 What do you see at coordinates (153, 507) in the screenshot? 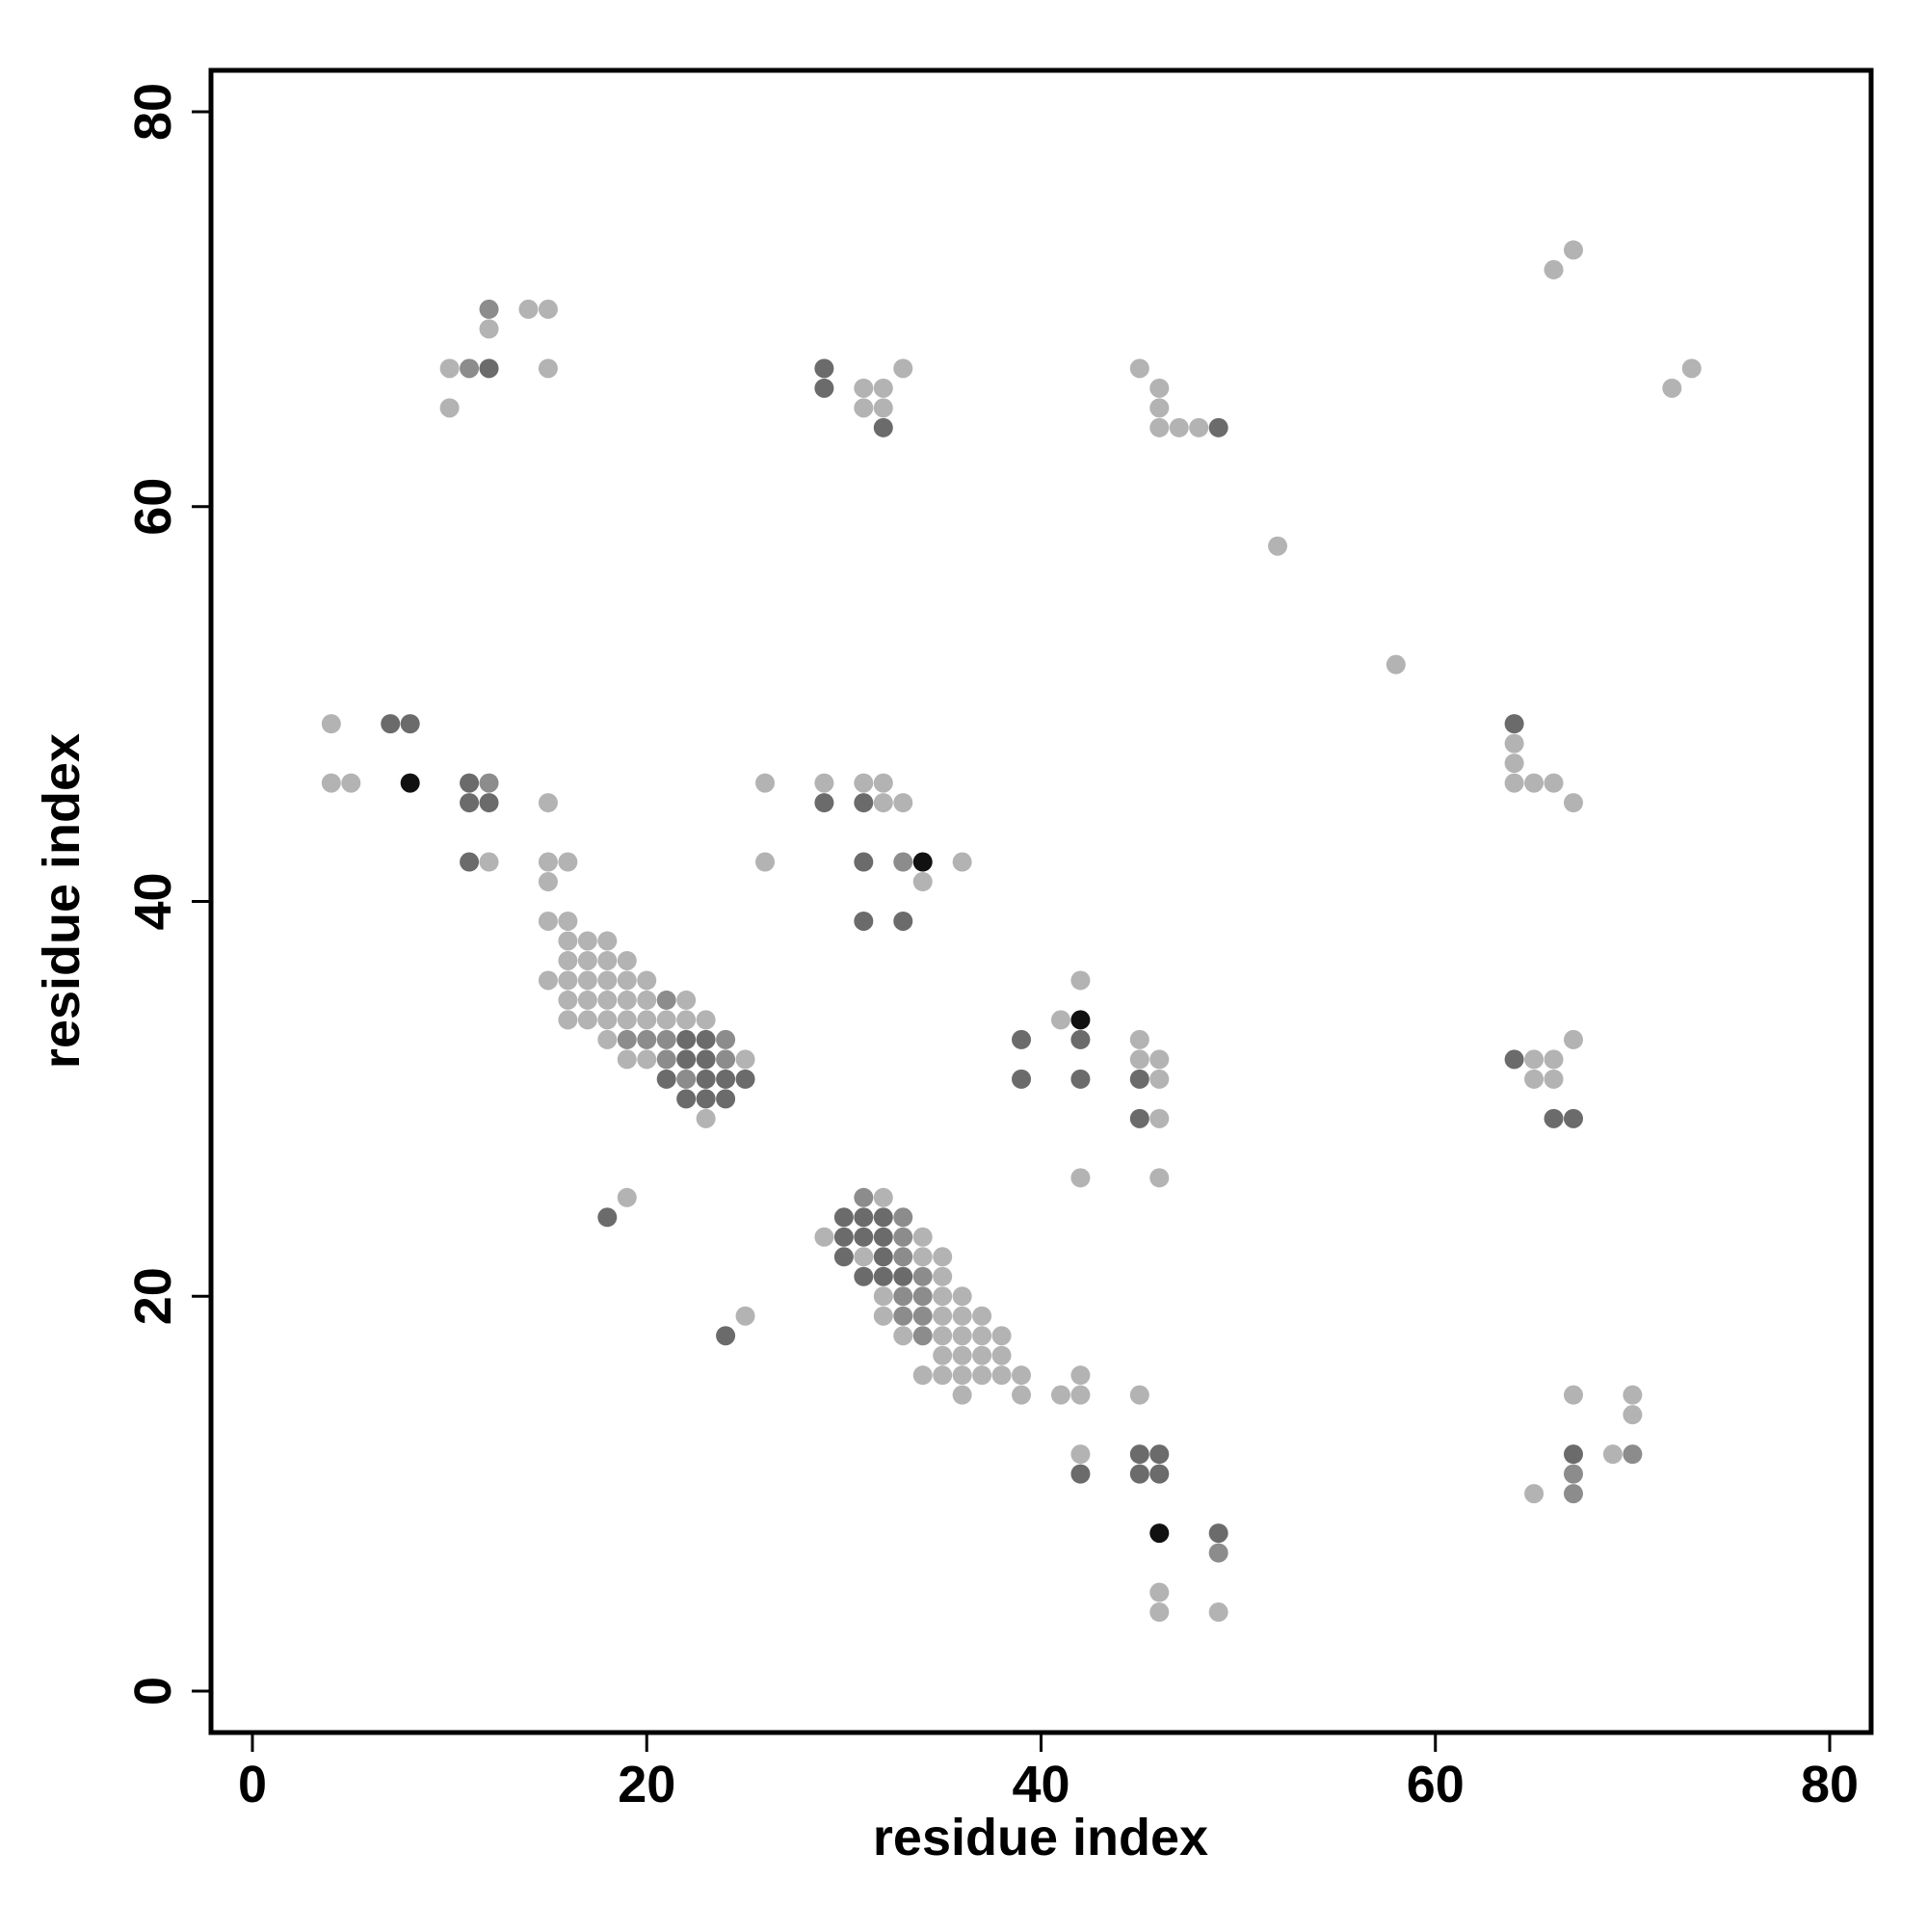
I see `y-tick-label: 60` at bounding box center [153, 507].